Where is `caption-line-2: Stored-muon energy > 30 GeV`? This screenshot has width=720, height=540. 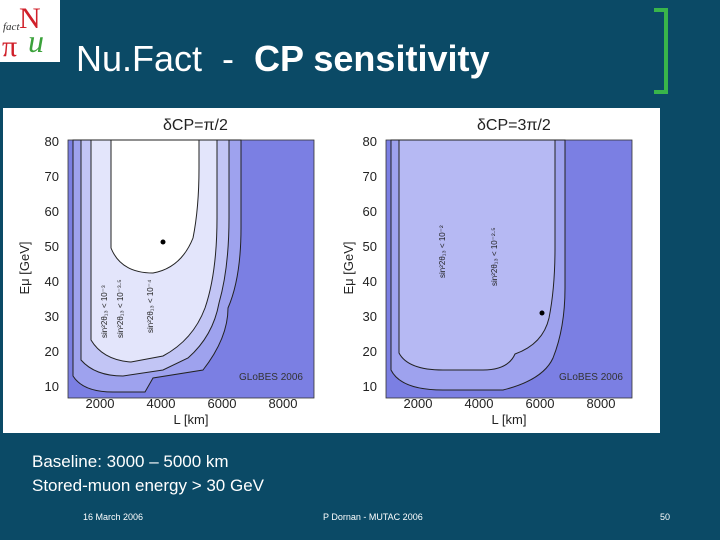
caption-line-2: Stored-muon energy > 30 GeV is located at coordinates (148, 485).